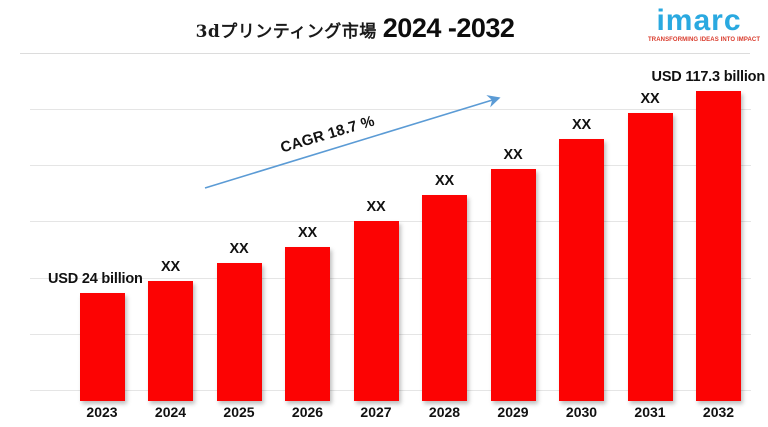 Image resolution: width=768 pixels, height=427 pixels. What do you see at coordinates (444, 412) in the screenshot?
I see `year-label-2028: 2028` at bounding box center [444, 412].